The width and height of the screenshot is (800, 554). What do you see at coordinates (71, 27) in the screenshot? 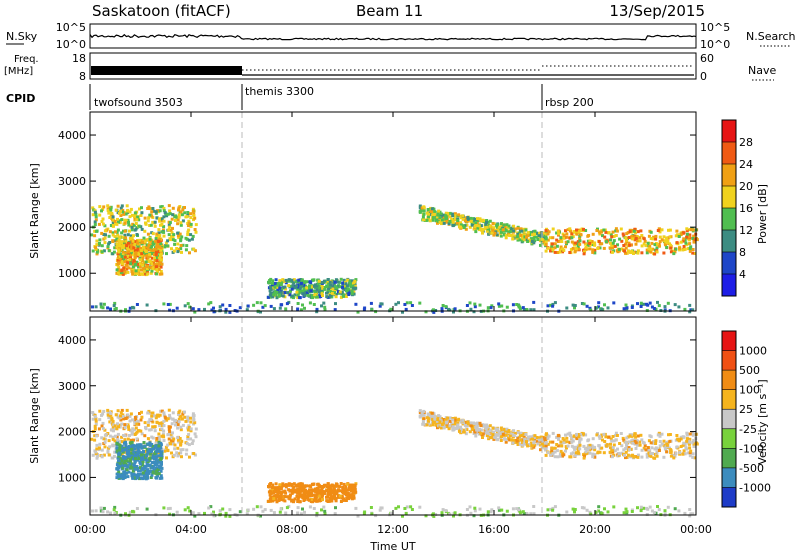
I see `nsky-tick-high: 10^5` at bounding box center [71, 27].